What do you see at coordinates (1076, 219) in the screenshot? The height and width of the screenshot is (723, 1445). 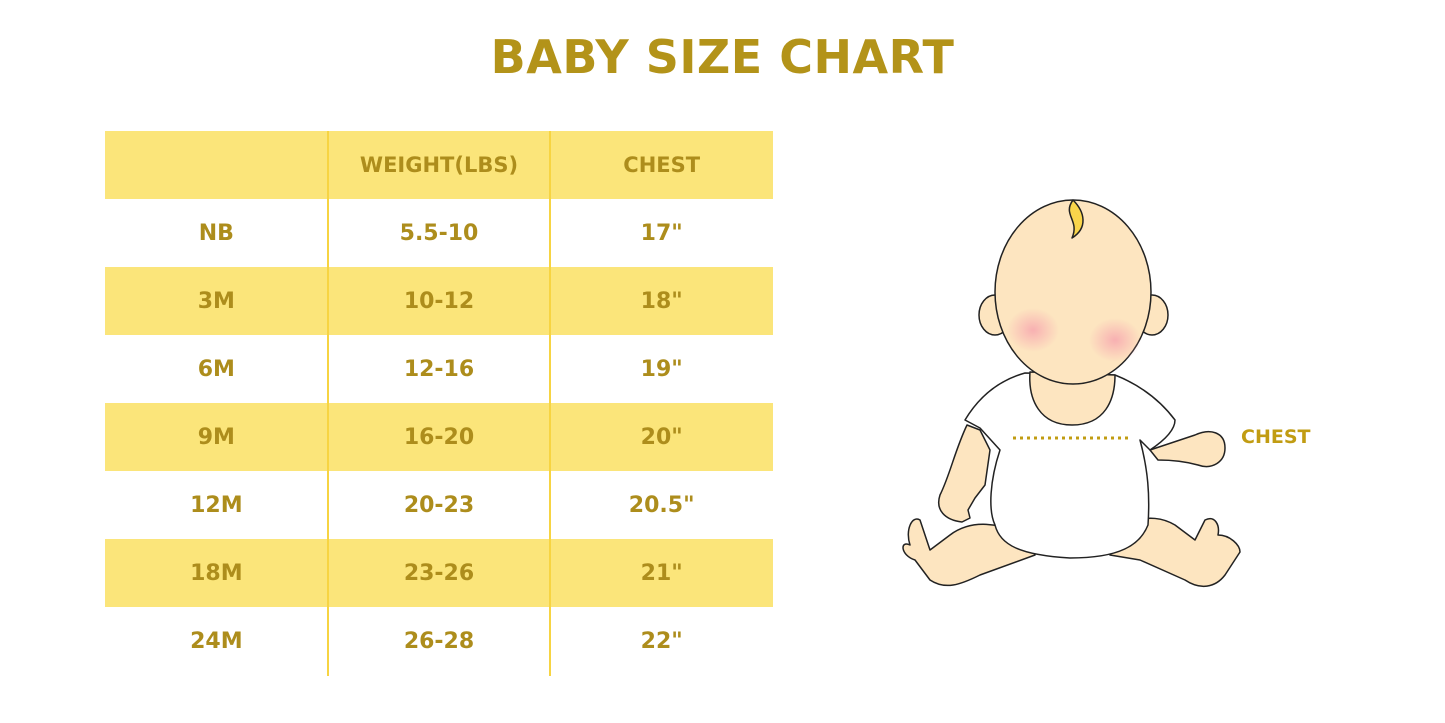 I see `hair-curl` at bounding box center [1076, 219].